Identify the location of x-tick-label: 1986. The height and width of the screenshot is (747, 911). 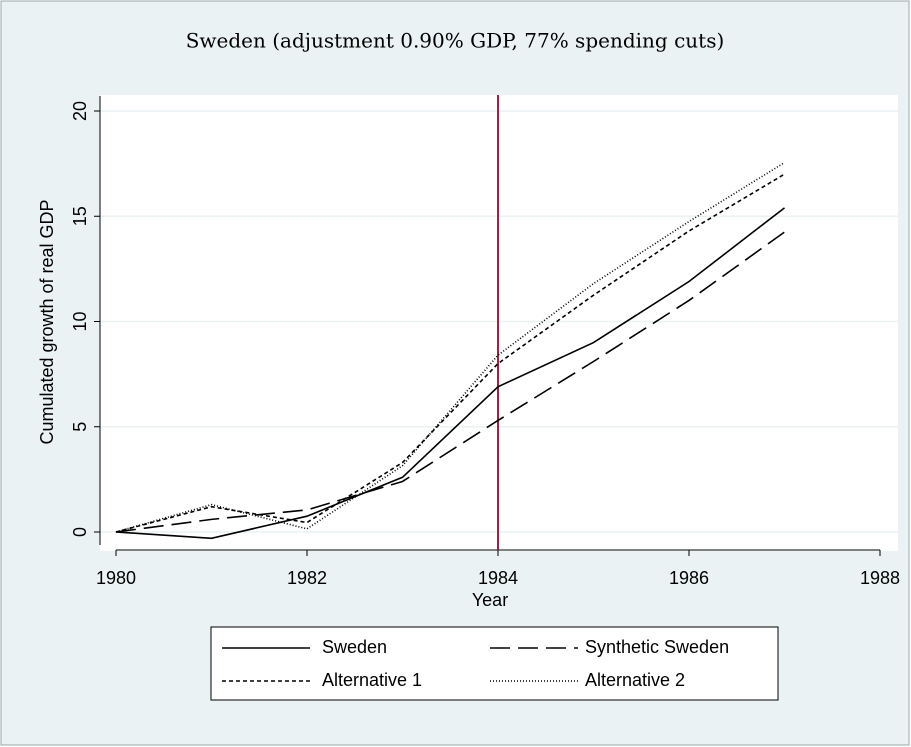
(689, 578).